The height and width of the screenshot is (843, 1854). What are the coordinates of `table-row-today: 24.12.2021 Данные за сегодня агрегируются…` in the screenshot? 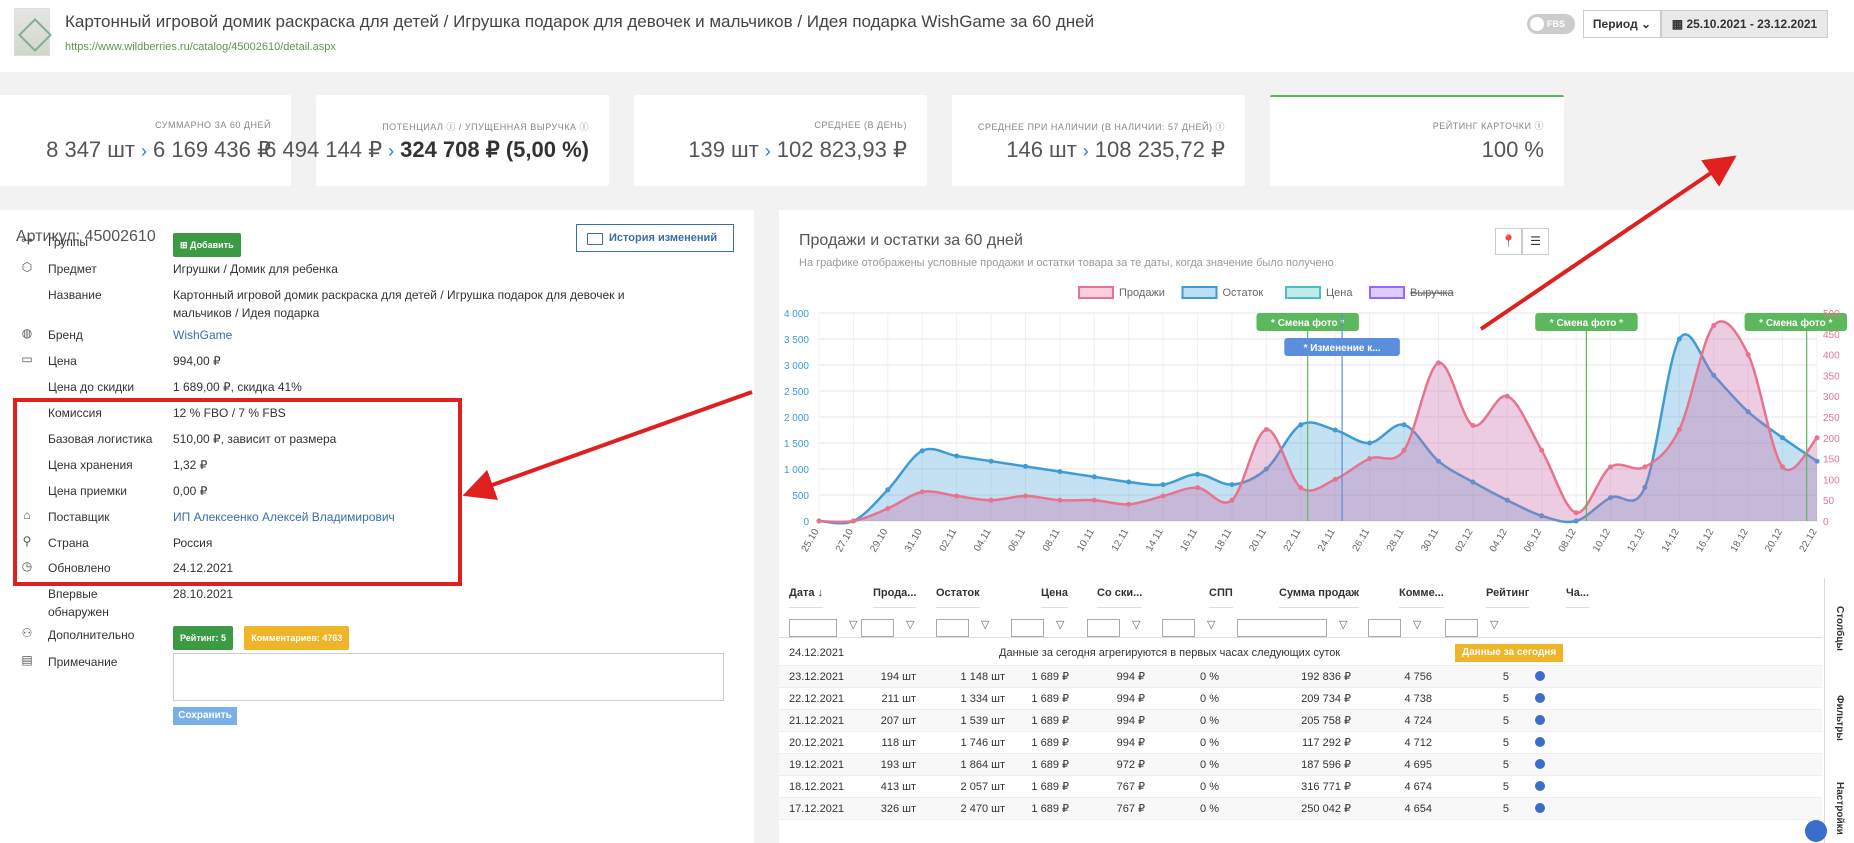 It's located at (1300, 653).